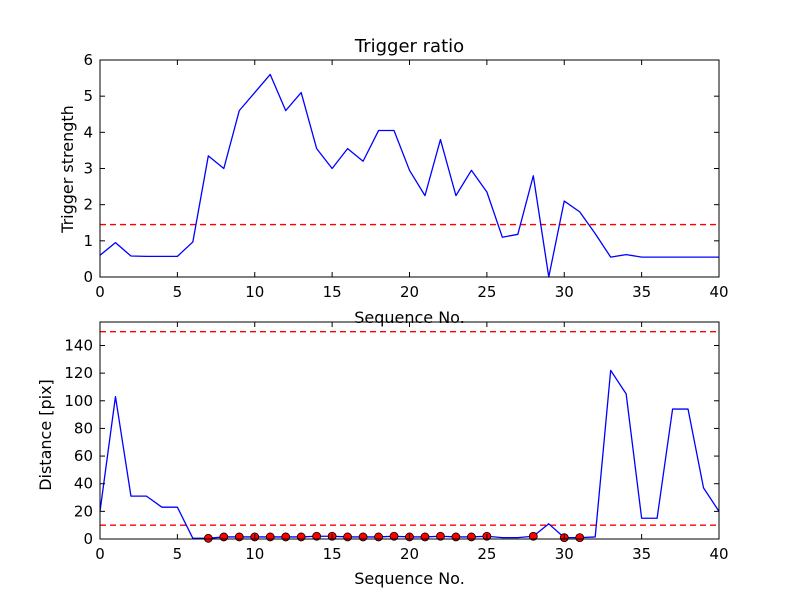 Image resolution: width=800 pixels, height=600 pixels. Describe the element at coordinates (83, 511) in the screenshot. I see `y-tick-label: 20` at that location.